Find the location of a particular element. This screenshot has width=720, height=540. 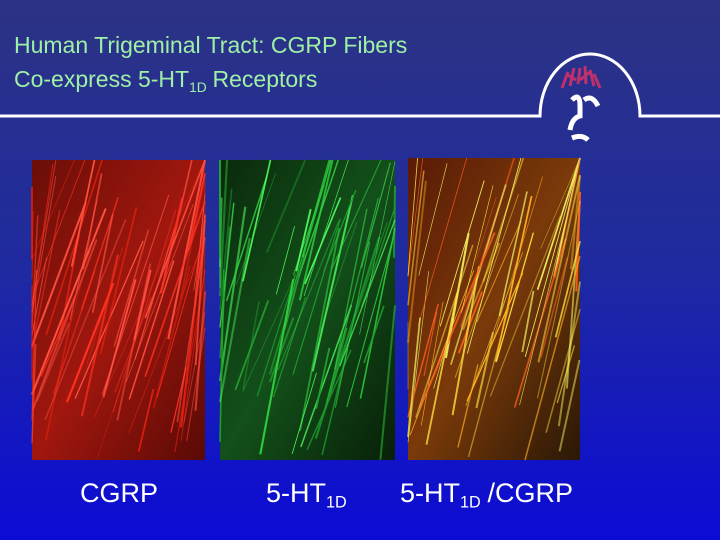

5ht1d-image is located at coordinates (307, 309).